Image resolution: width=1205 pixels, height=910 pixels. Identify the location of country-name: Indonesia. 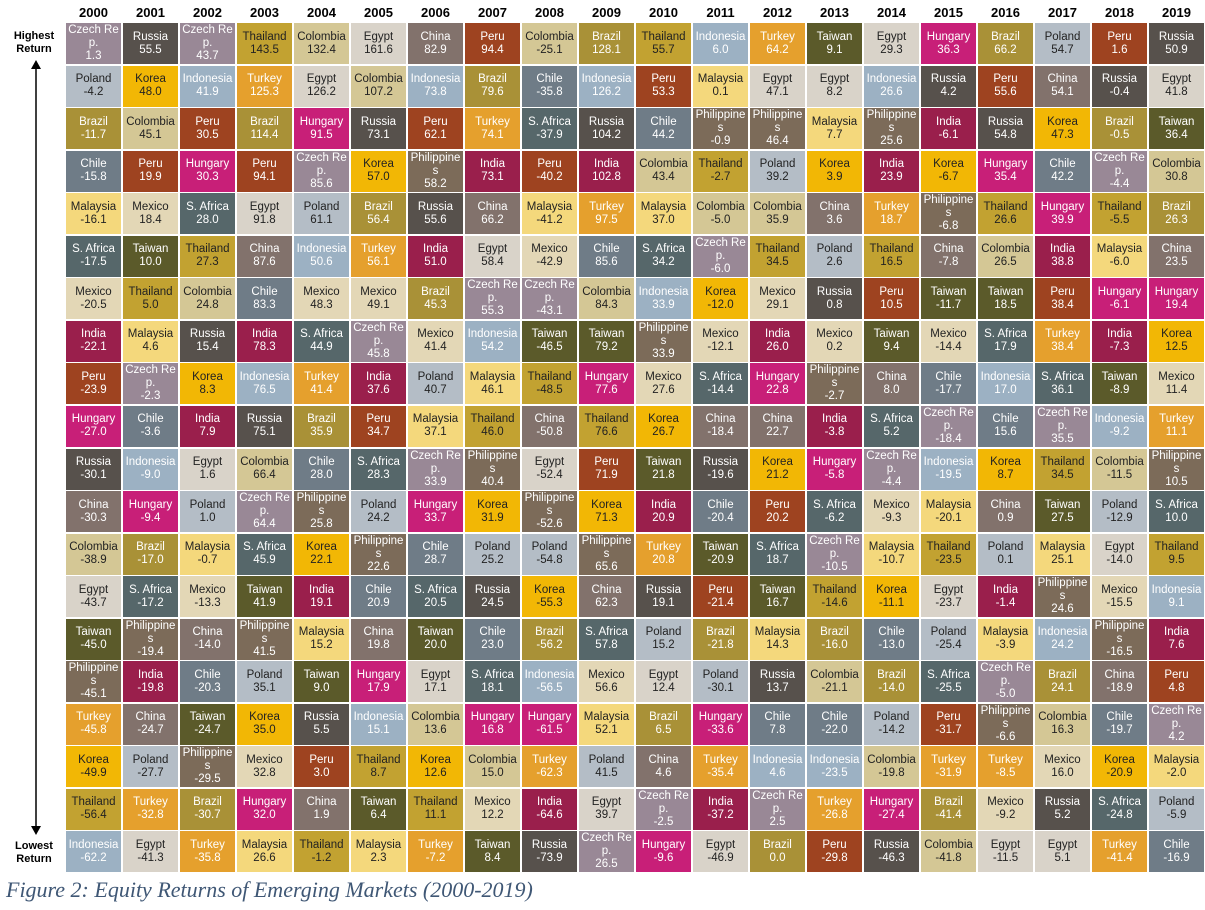
(93, 844).